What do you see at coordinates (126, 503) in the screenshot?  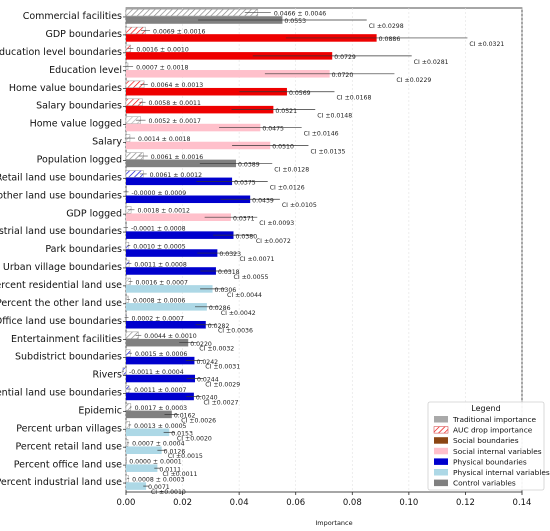 I see `x-tick-label: 0.00` at bounding box center [126, 503].